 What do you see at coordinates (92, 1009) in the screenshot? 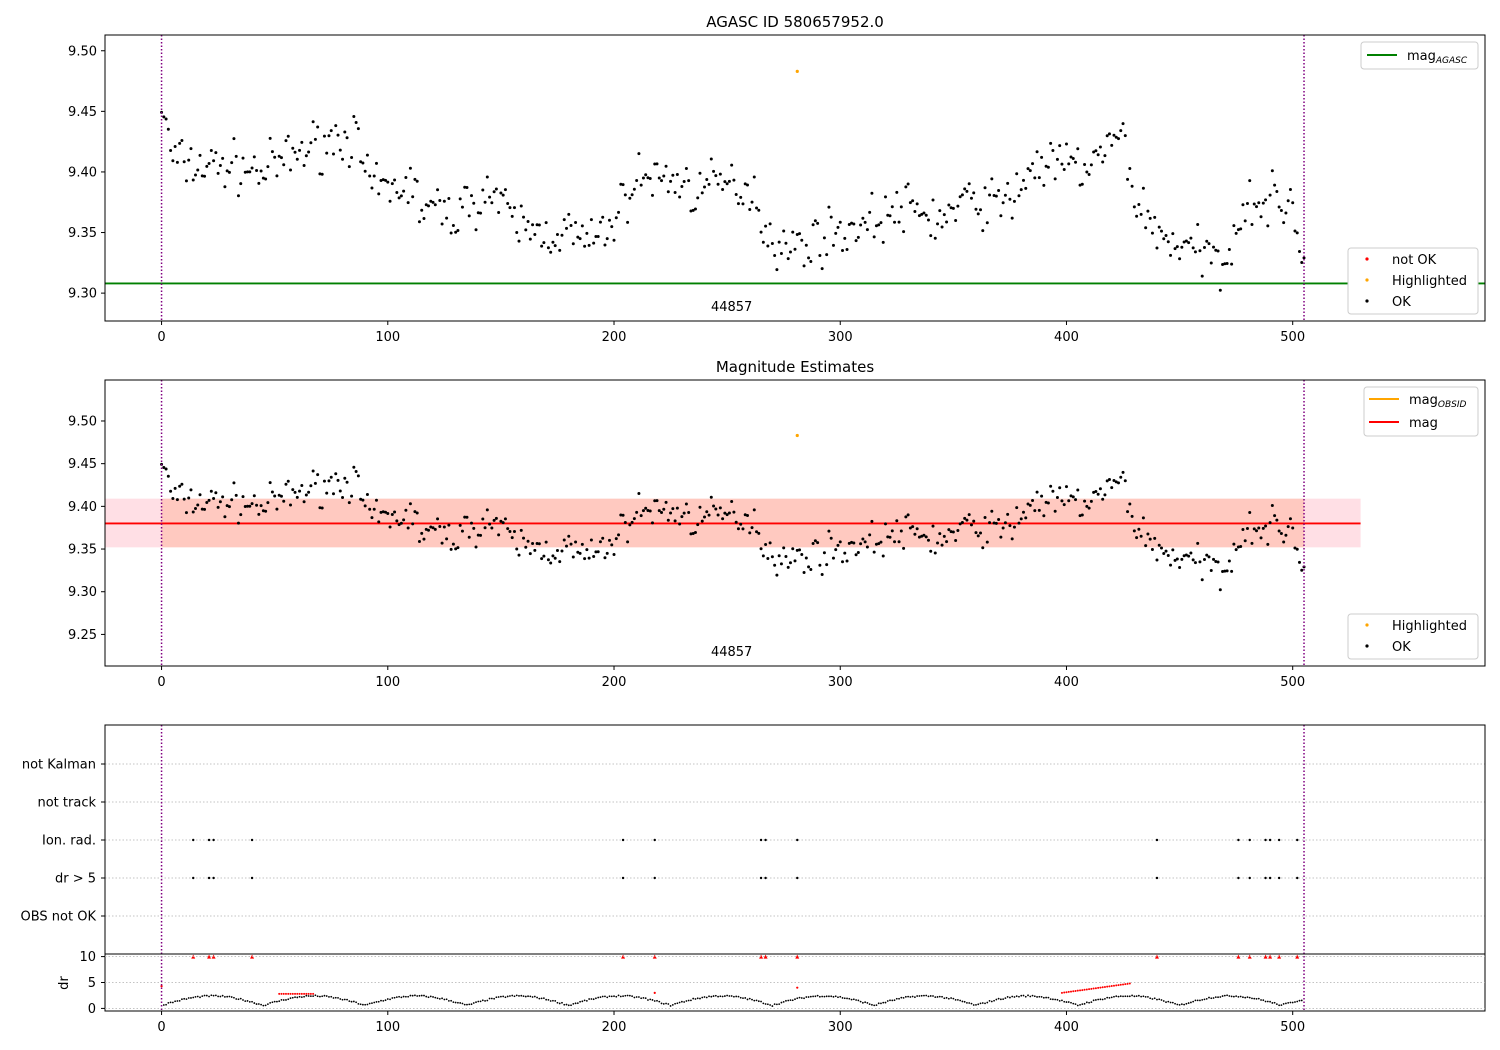
I see `dr-tick-label: 0` at bounding box center [92, 1009].